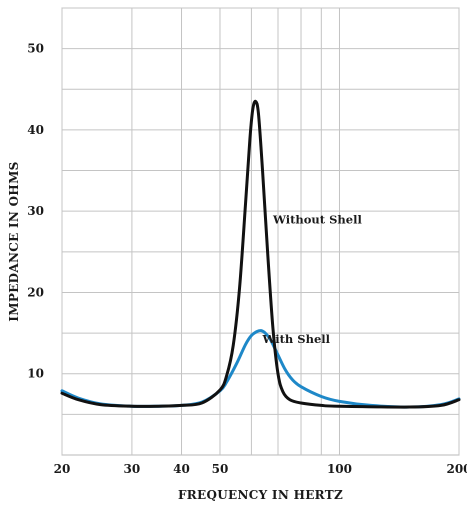 The height and width of the screenshot is (509, 467). Describe the element at coordinates (260, 369) in the screenshot. I see `series-line-with-shell` at that location.